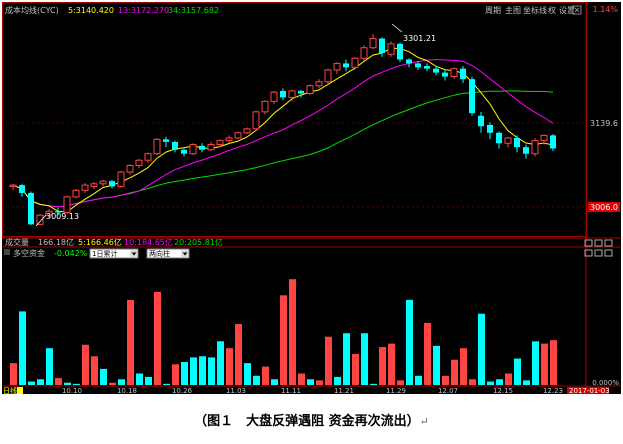 This screenshot has height=444, width=623. I want to click on settings-button: 设置, so click(567, 10).